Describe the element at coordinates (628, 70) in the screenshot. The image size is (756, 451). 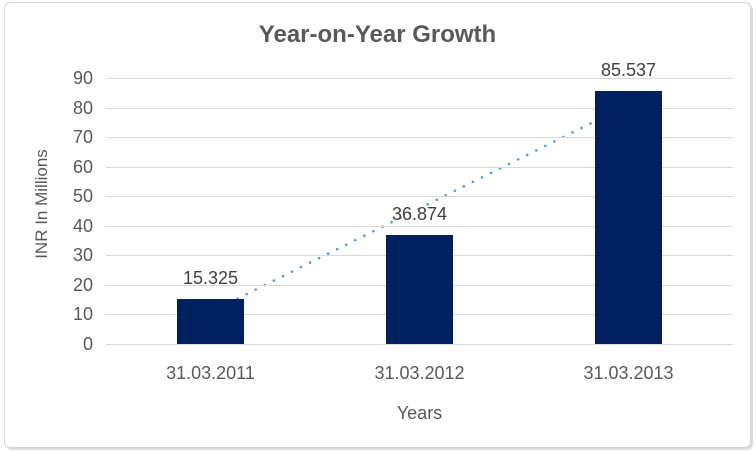
I see `data-label: 85.537` at that location.